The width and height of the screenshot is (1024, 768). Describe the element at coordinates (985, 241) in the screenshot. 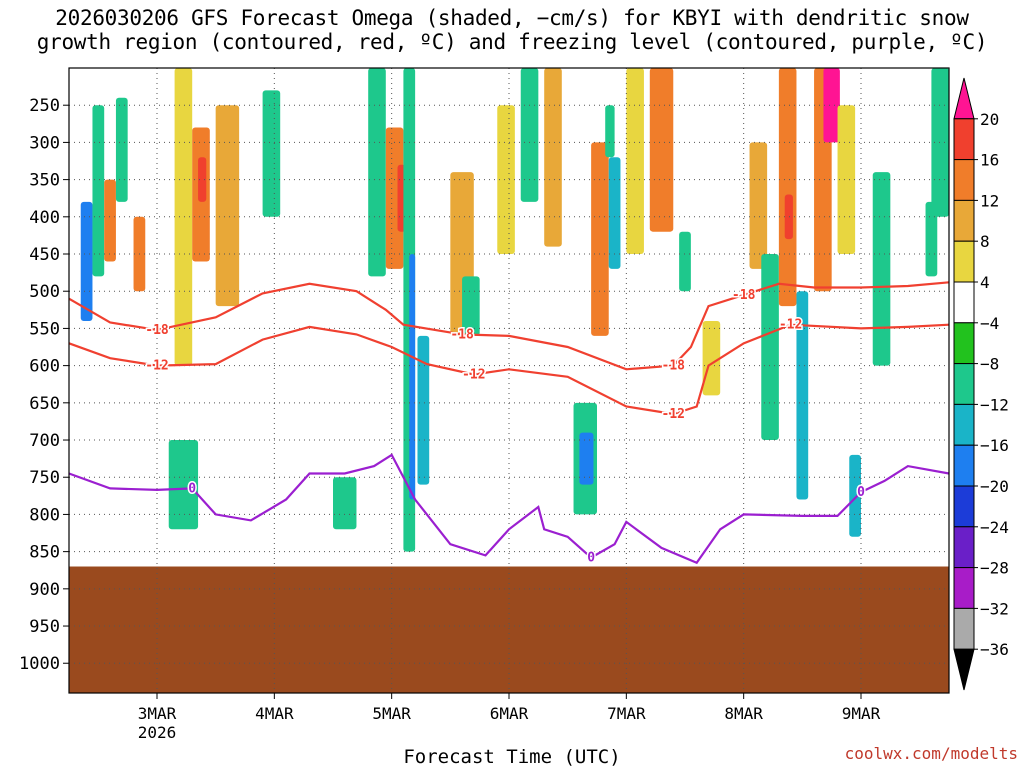

I see `colorbar-label: 8` at that location.